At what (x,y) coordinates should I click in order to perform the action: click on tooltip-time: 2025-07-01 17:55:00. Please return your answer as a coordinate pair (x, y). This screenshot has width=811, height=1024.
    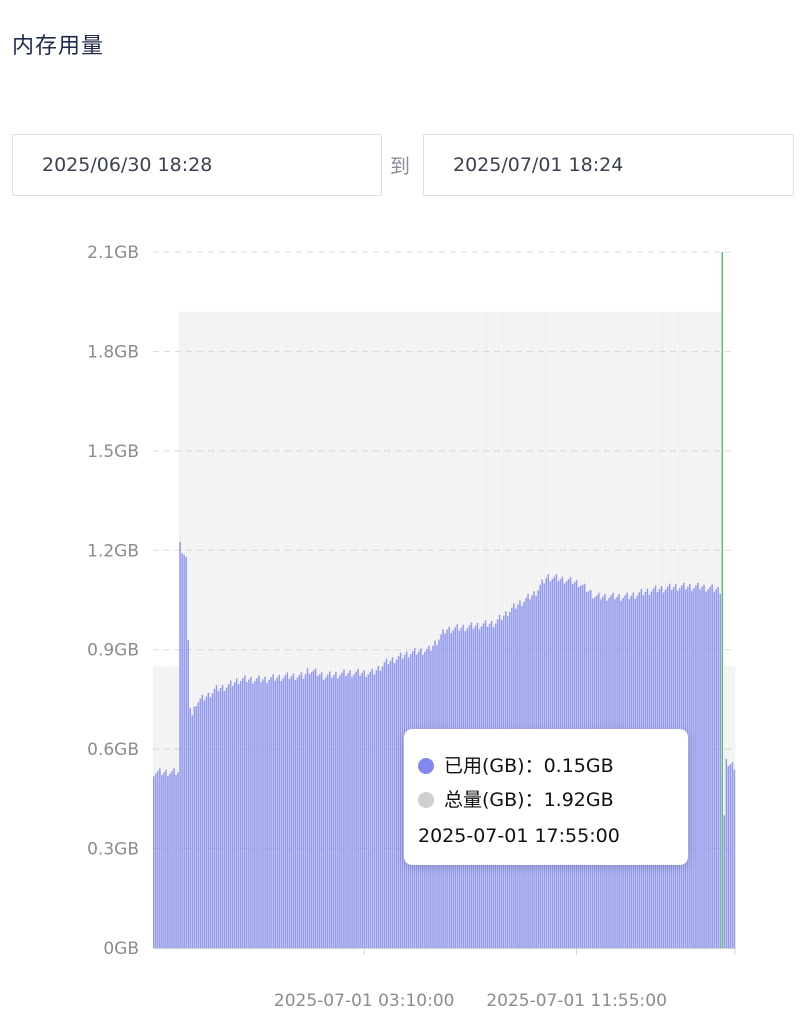
    Looking at the image, I should click on (519, 836).